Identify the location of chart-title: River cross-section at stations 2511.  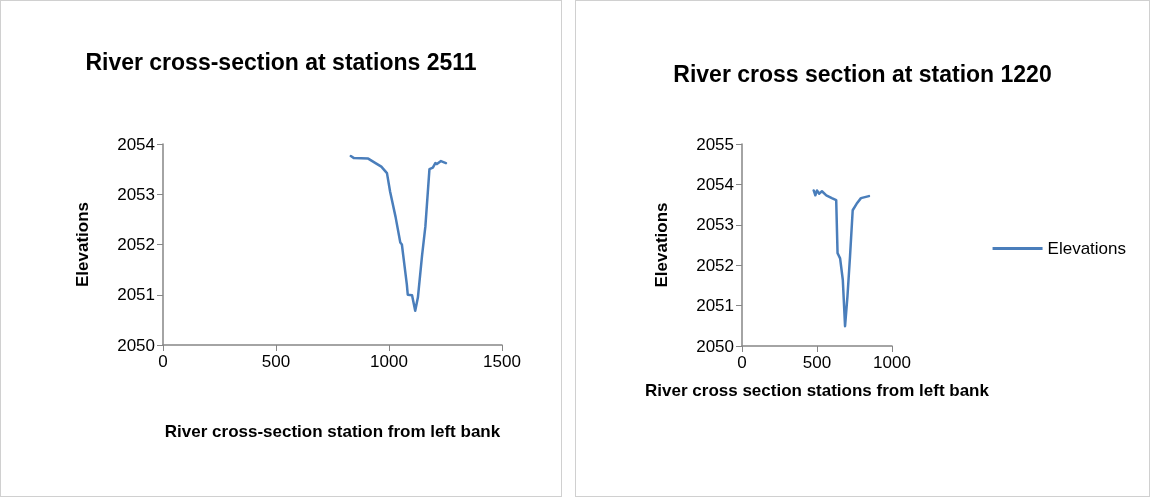
(281, 62).